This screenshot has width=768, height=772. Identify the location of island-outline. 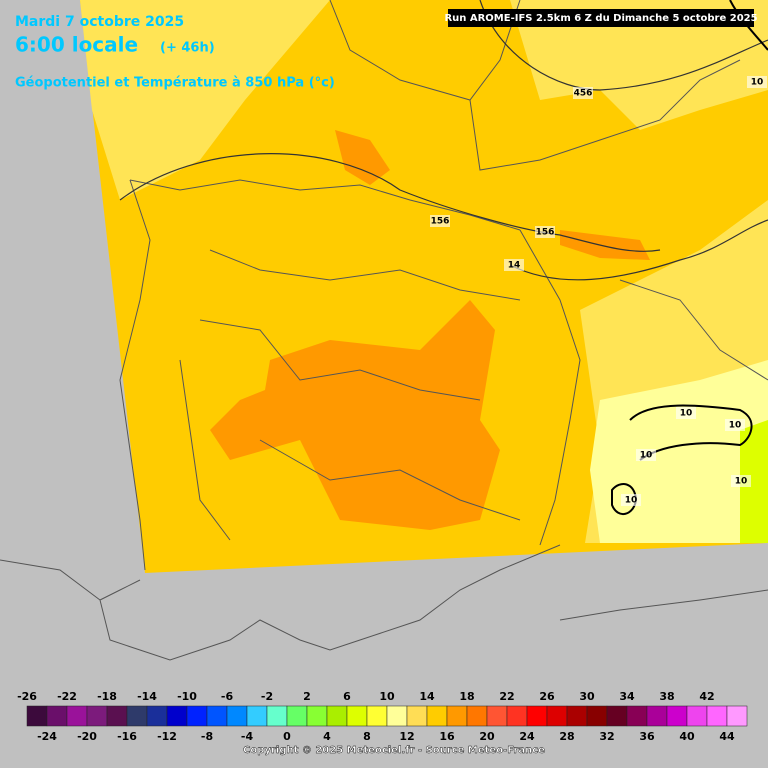
(691, 432).